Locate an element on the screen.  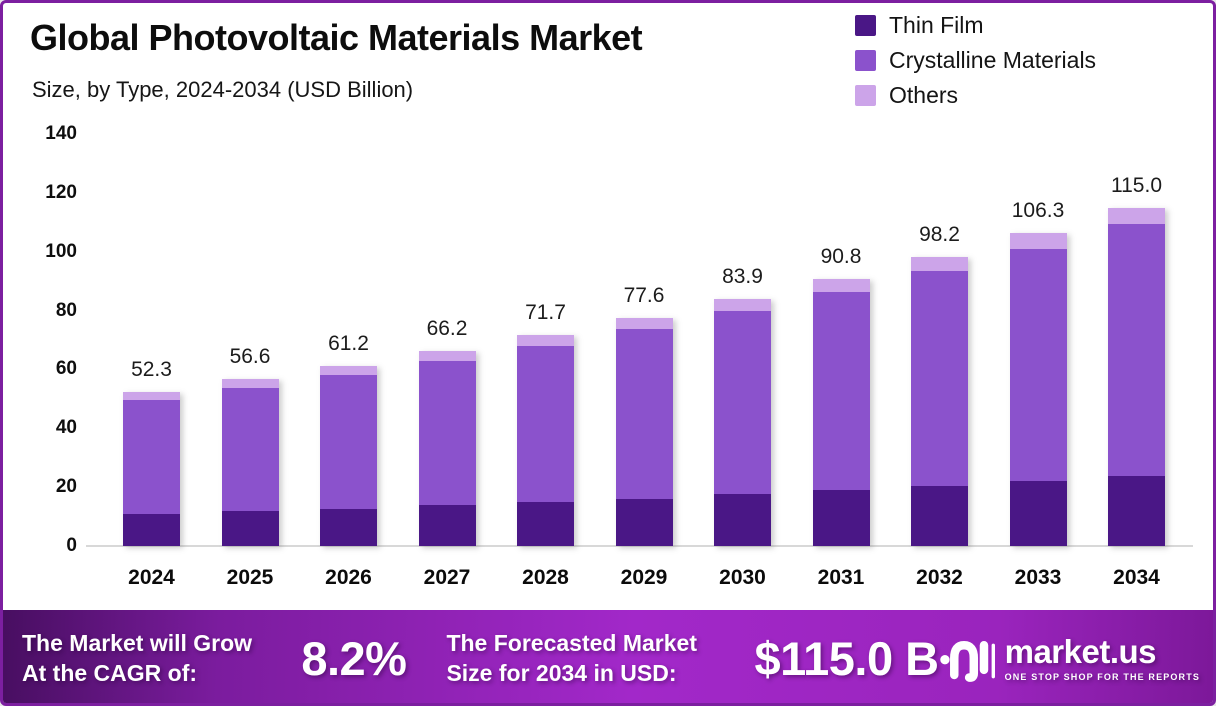
legend-swatch-crystalline-materials is located at coordinates (865, 60).